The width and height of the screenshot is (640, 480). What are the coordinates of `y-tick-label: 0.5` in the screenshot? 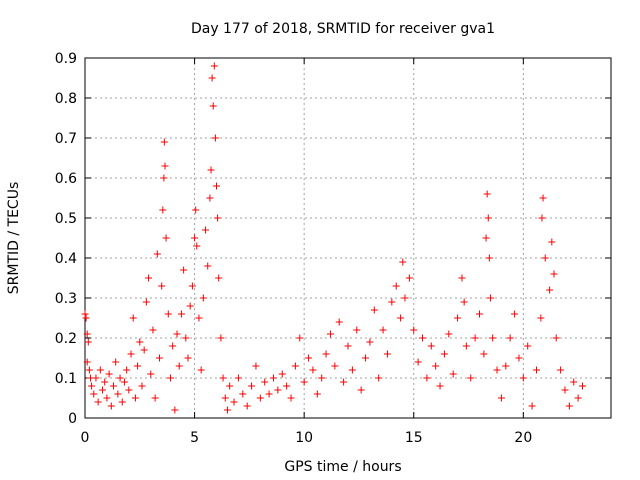 It's located at (66, 219).